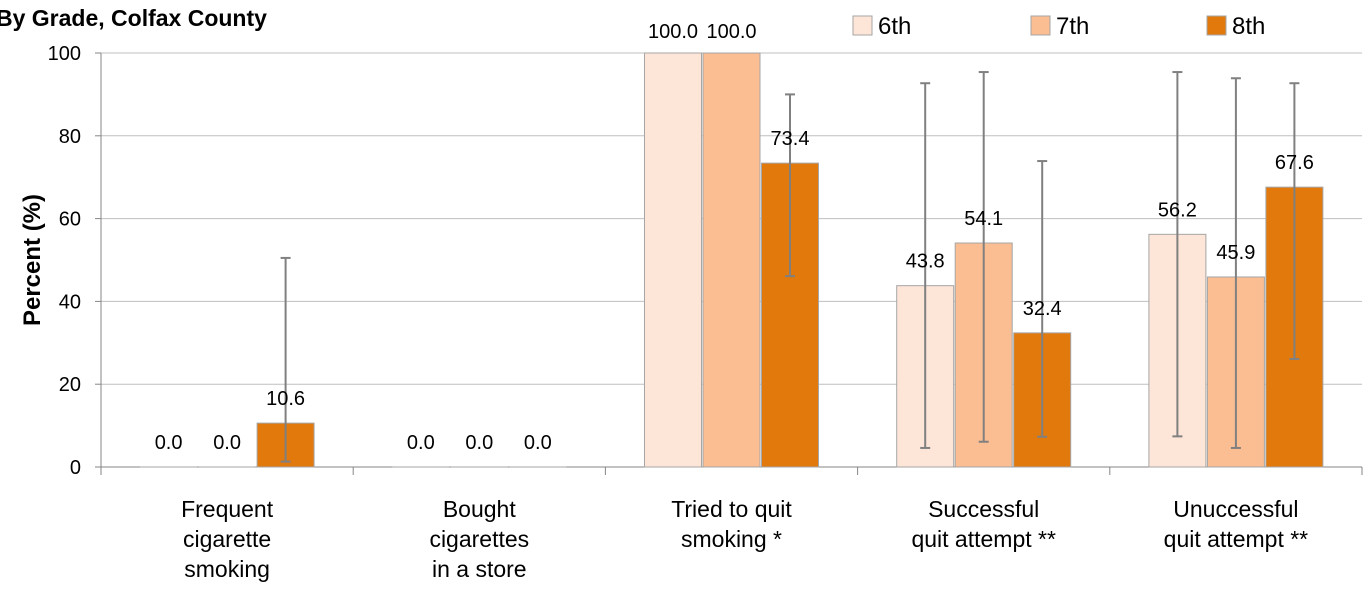 This screenshot has width=1372, height=601. I want to click on x-category-label: Bought cigarettes in a store, so click(479, 539).